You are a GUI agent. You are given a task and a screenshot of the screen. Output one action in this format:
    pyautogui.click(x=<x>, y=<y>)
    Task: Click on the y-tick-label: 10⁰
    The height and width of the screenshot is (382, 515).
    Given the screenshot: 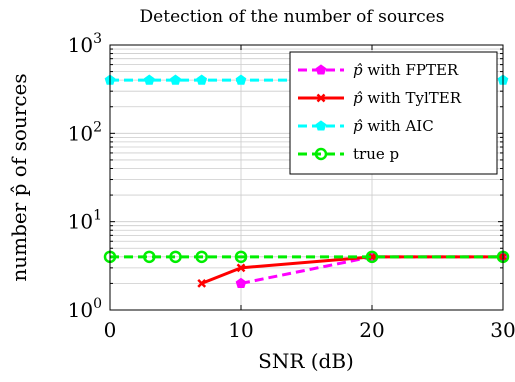 What is the action you would take?
    pyautogui.click(x=85, y=309)
    